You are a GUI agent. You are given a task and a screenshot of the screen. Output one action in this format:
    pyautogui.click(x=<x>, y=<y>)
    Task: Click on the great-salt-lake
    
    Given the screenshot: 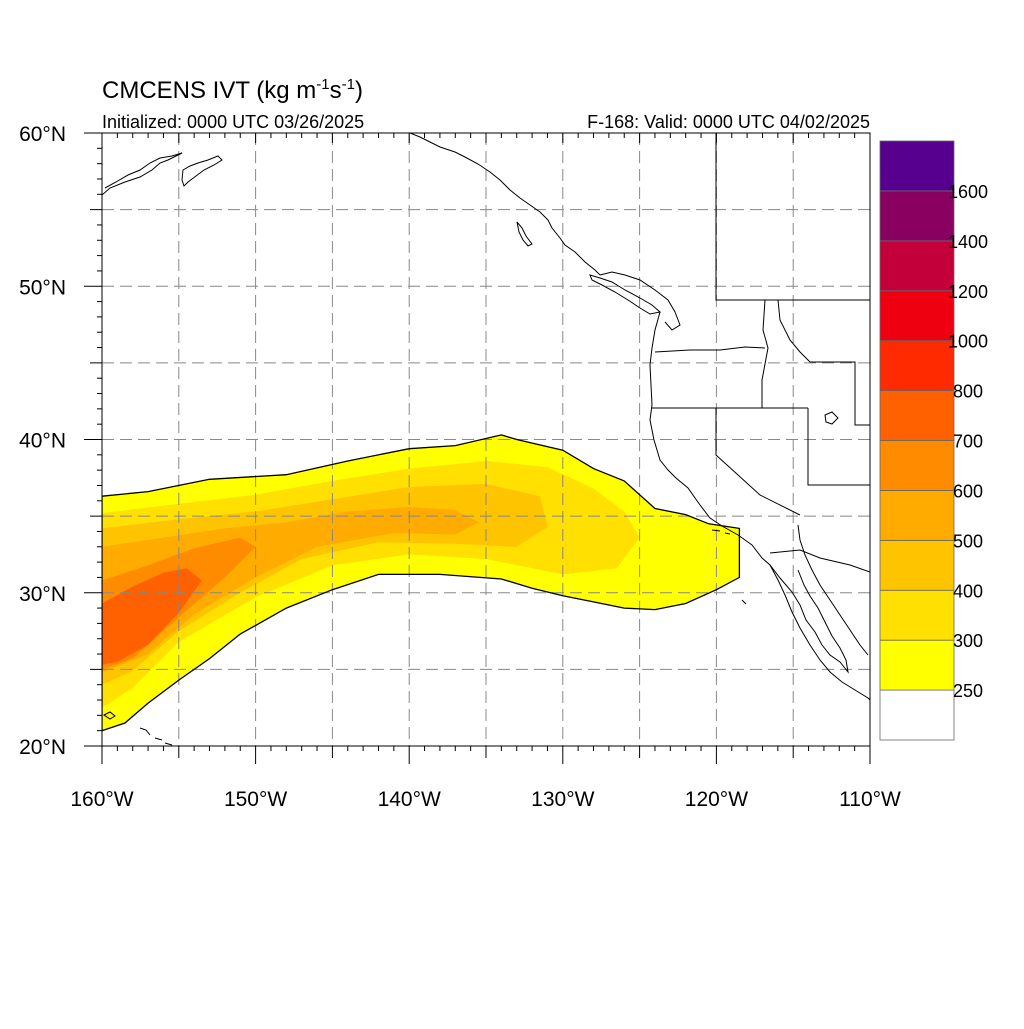 What is the action you would take?
    pyautogui.click(x=831, y=418)
    